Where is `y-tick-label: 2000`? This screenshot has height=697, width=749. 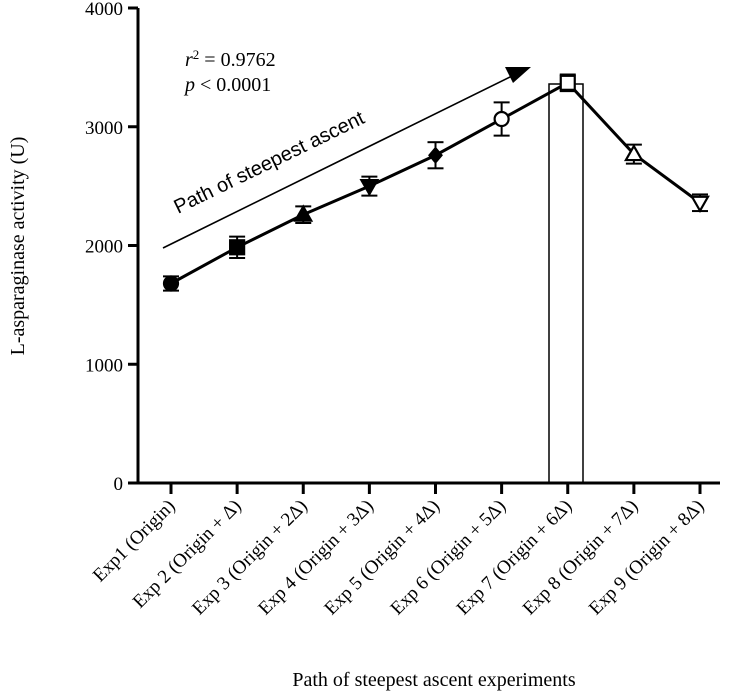 y-tick-label: 2000 is located at coordinates (104, 247).